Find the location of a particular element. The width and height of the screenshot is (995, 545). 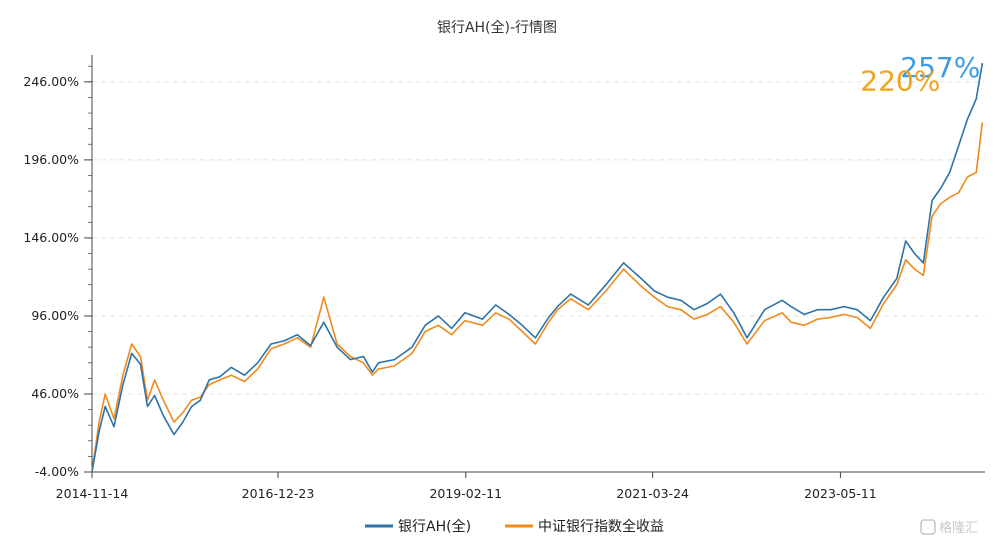

end-labels: 257%220% is located at coordinates (920, 74).